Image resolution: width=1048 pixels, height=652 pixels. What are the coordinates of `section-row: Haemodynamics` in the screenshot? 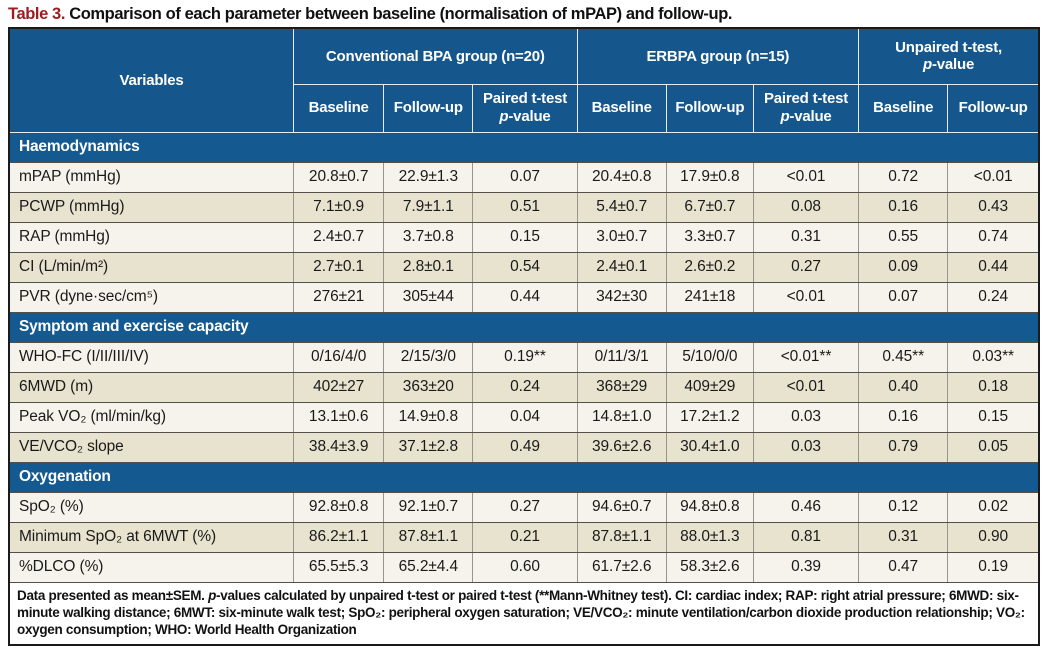 It's located at (524, 147).